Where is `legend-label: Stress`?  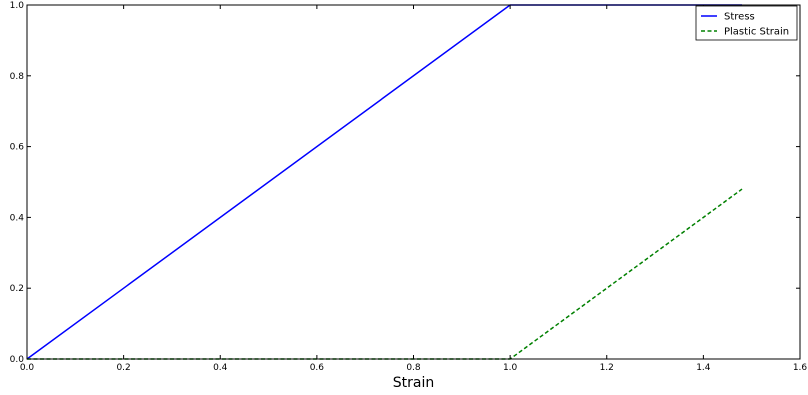
legend-label: Stress is located at coordinates (739, 17).